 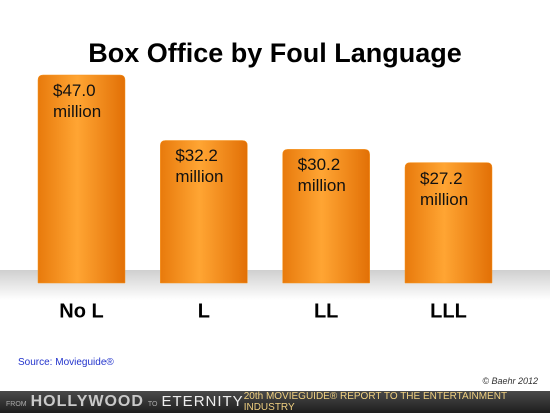 I want to click on footer-word: ETERNITY, so click(x=202, y=401).